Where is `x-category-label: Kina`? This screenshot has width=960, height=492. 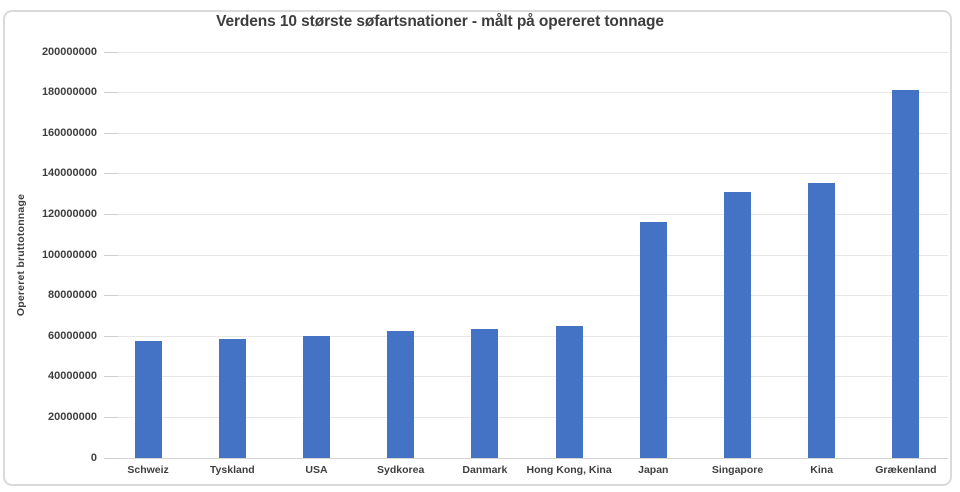
x-category-label: Kina is located at coordinates (822, 470).